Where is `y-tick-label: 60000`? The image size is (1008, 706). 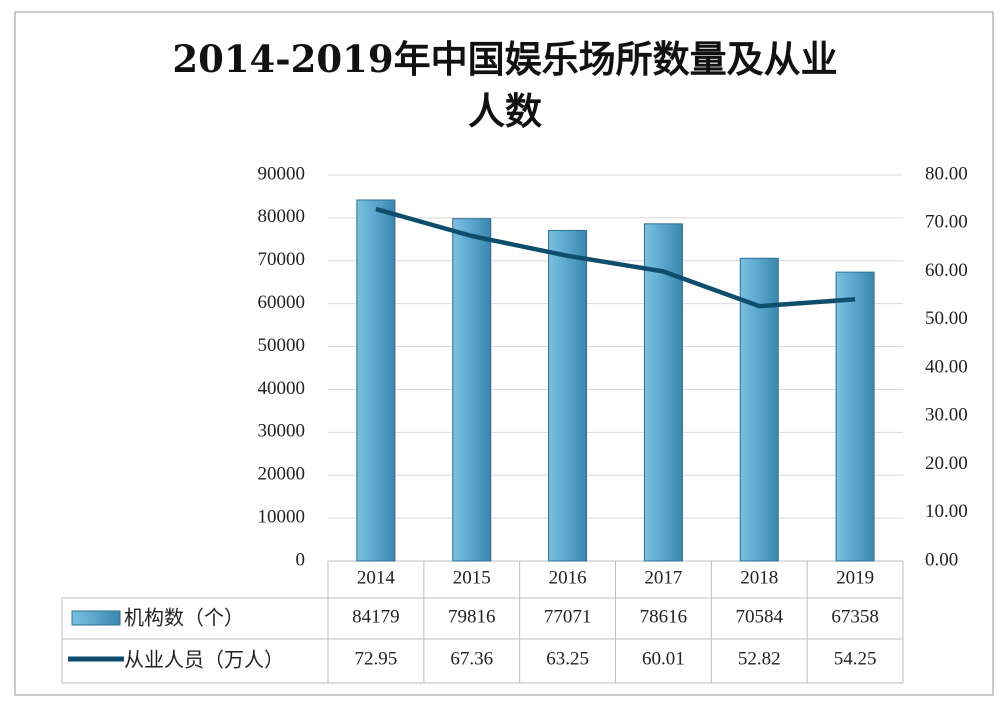
y-tick-label: 60000 is located at coordinates (282, 302).